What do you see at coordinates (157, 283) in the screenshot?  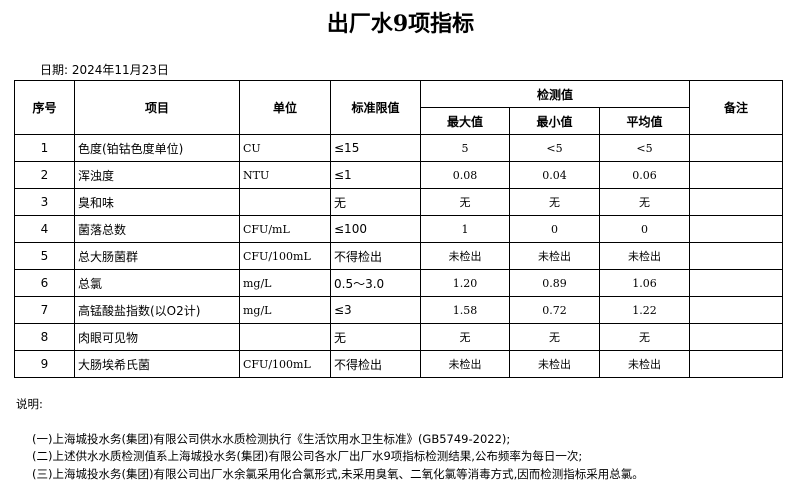 I see `cell-item: 总氯` at bounding box center [157, 283].